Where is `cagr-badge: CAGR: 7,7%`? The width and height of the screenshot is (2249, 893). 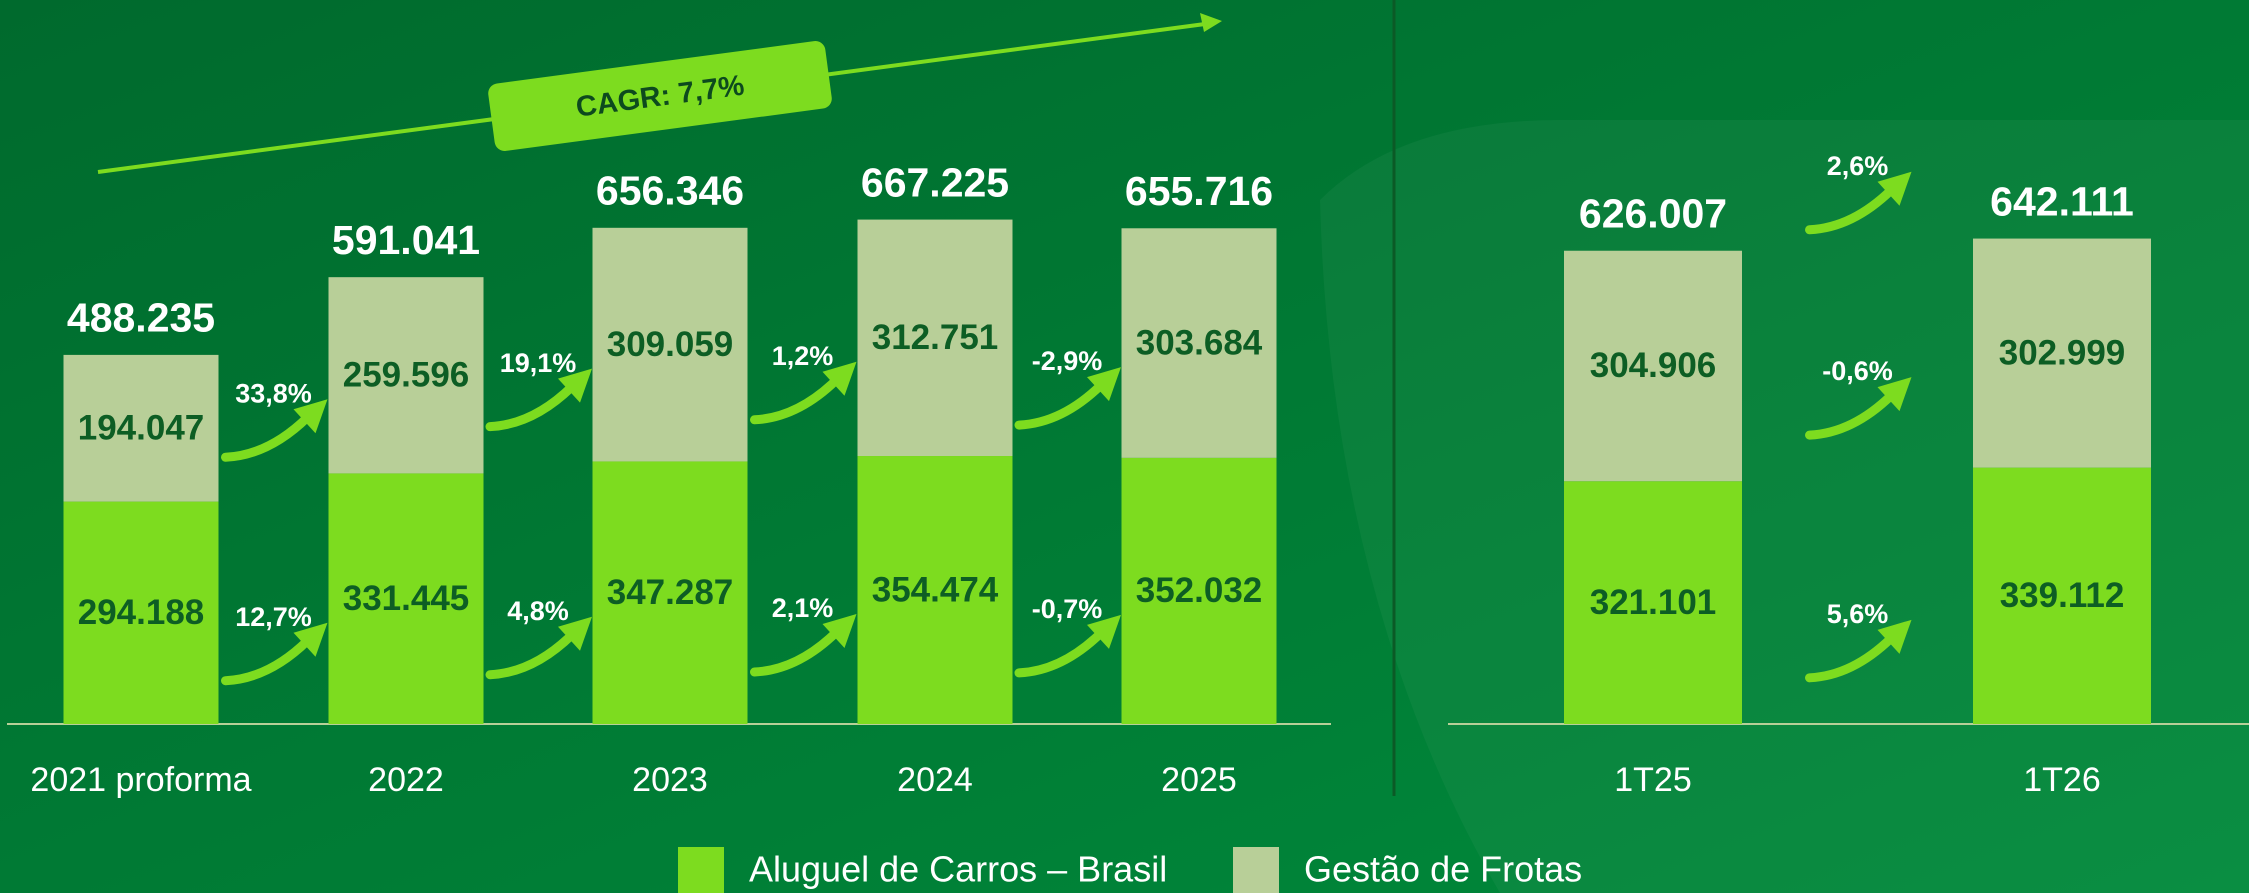
cagr-badge: CAGR: 7,7% is located at coordinates (660, 96).